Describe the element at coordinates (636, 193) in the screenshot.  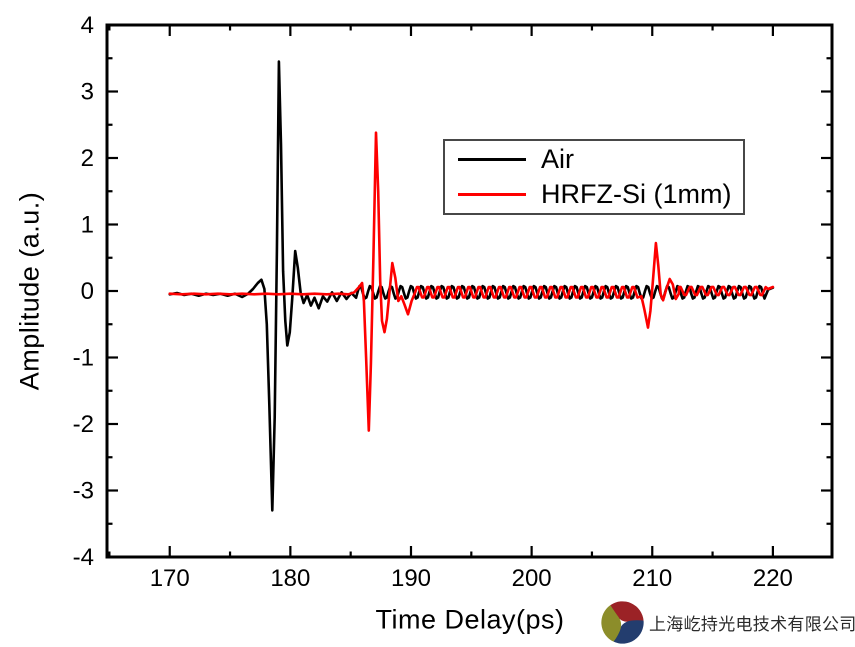
I see `legend-label-hrfz-si: HRFZ-Si (1mm)` at that location.